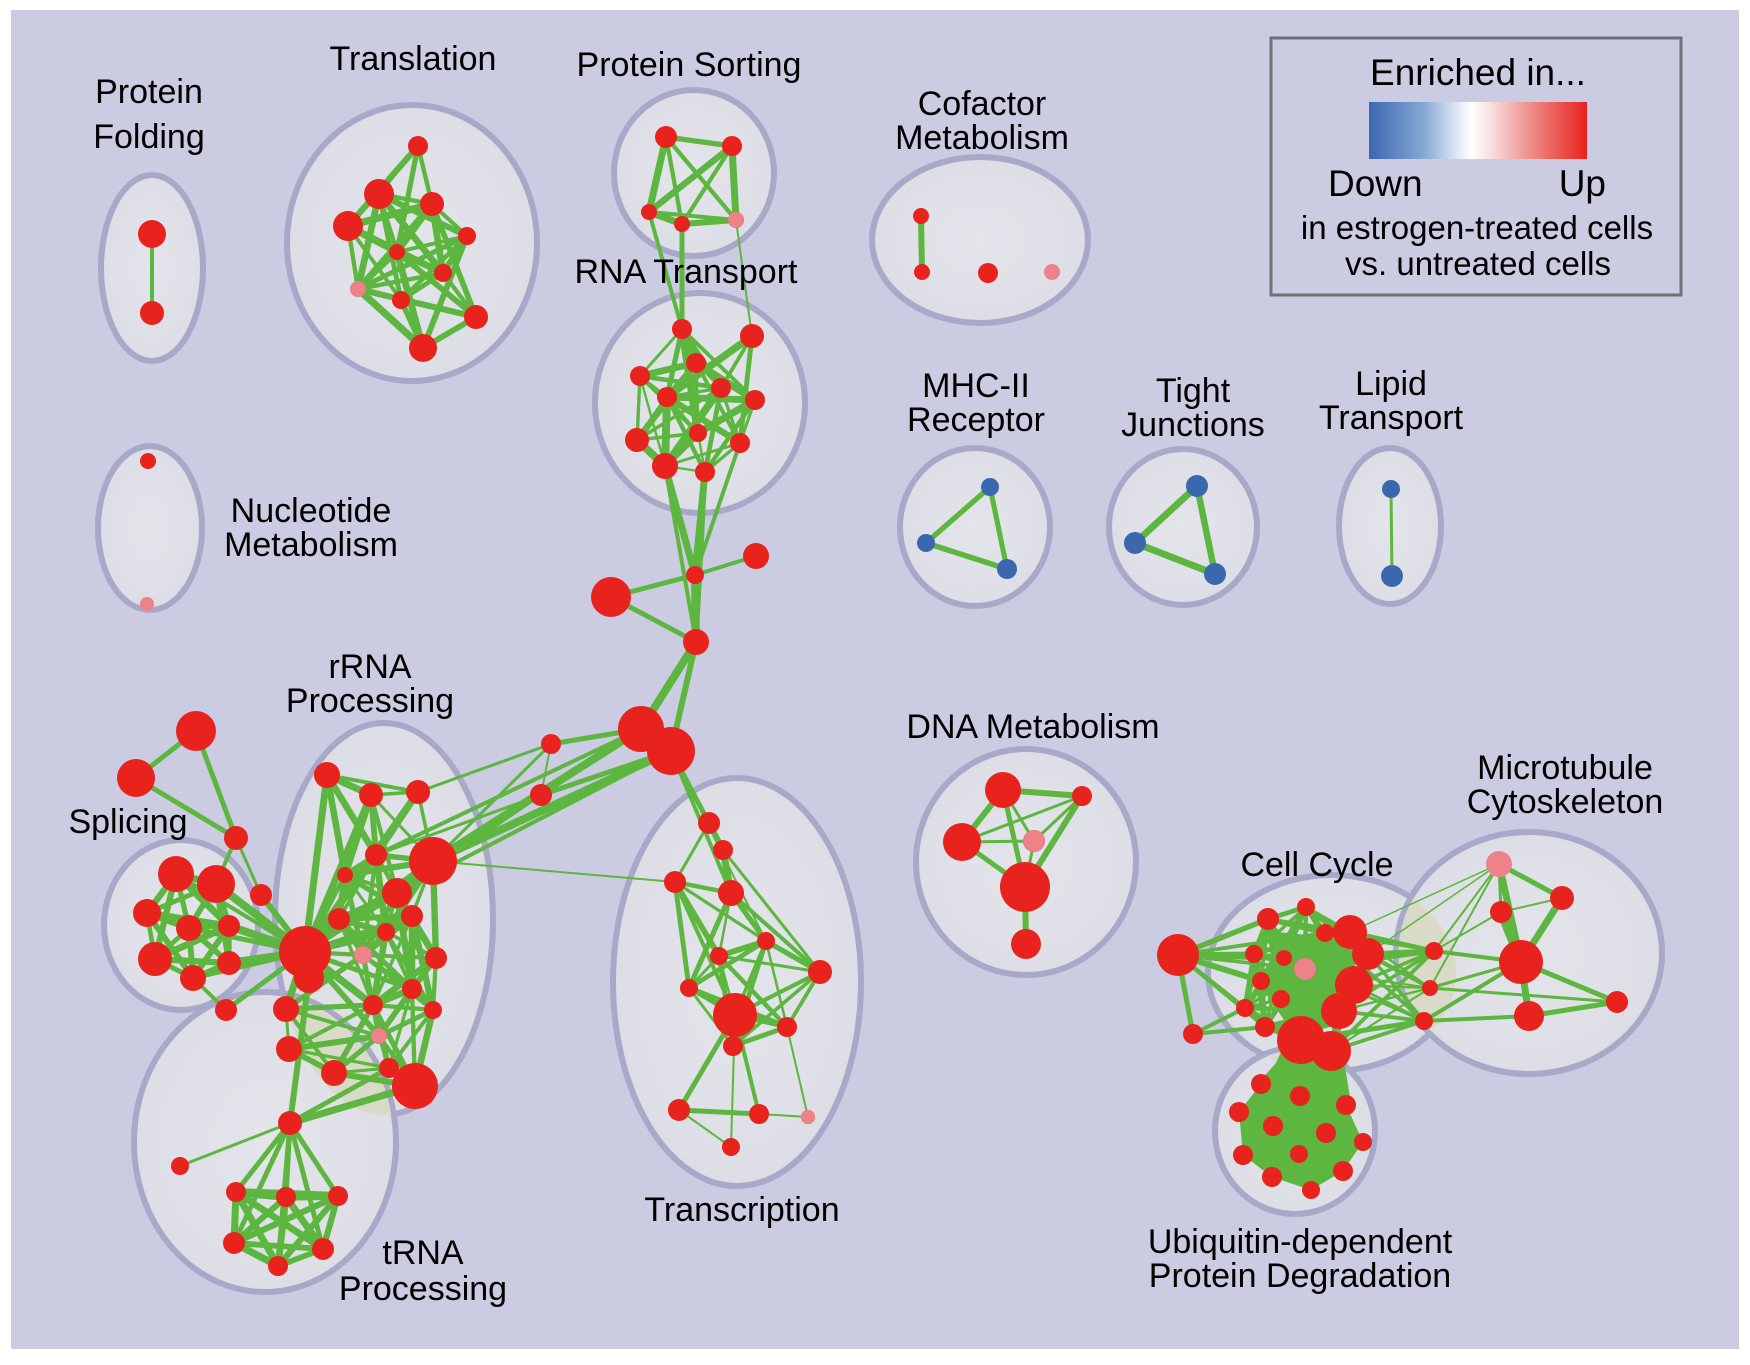 This screenshot has height=1365, width=1750. I want to click on svg-text: Protein Sorting, so click(689, 65).